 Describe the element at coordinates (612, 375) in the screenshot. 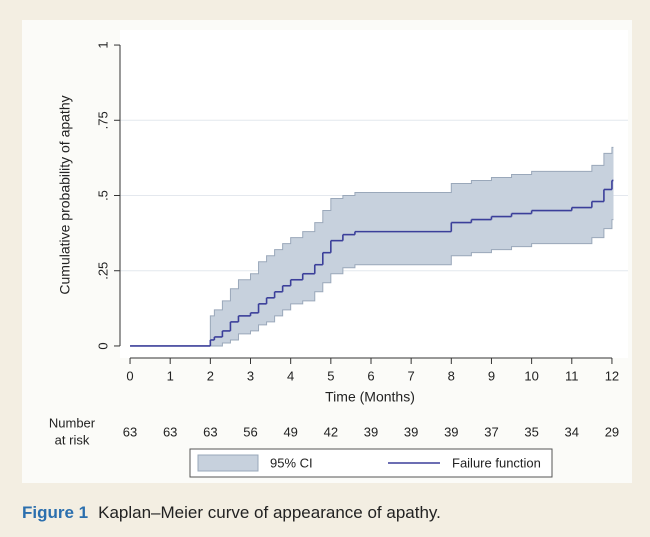

I see `x-tick-label: 12` at that location.